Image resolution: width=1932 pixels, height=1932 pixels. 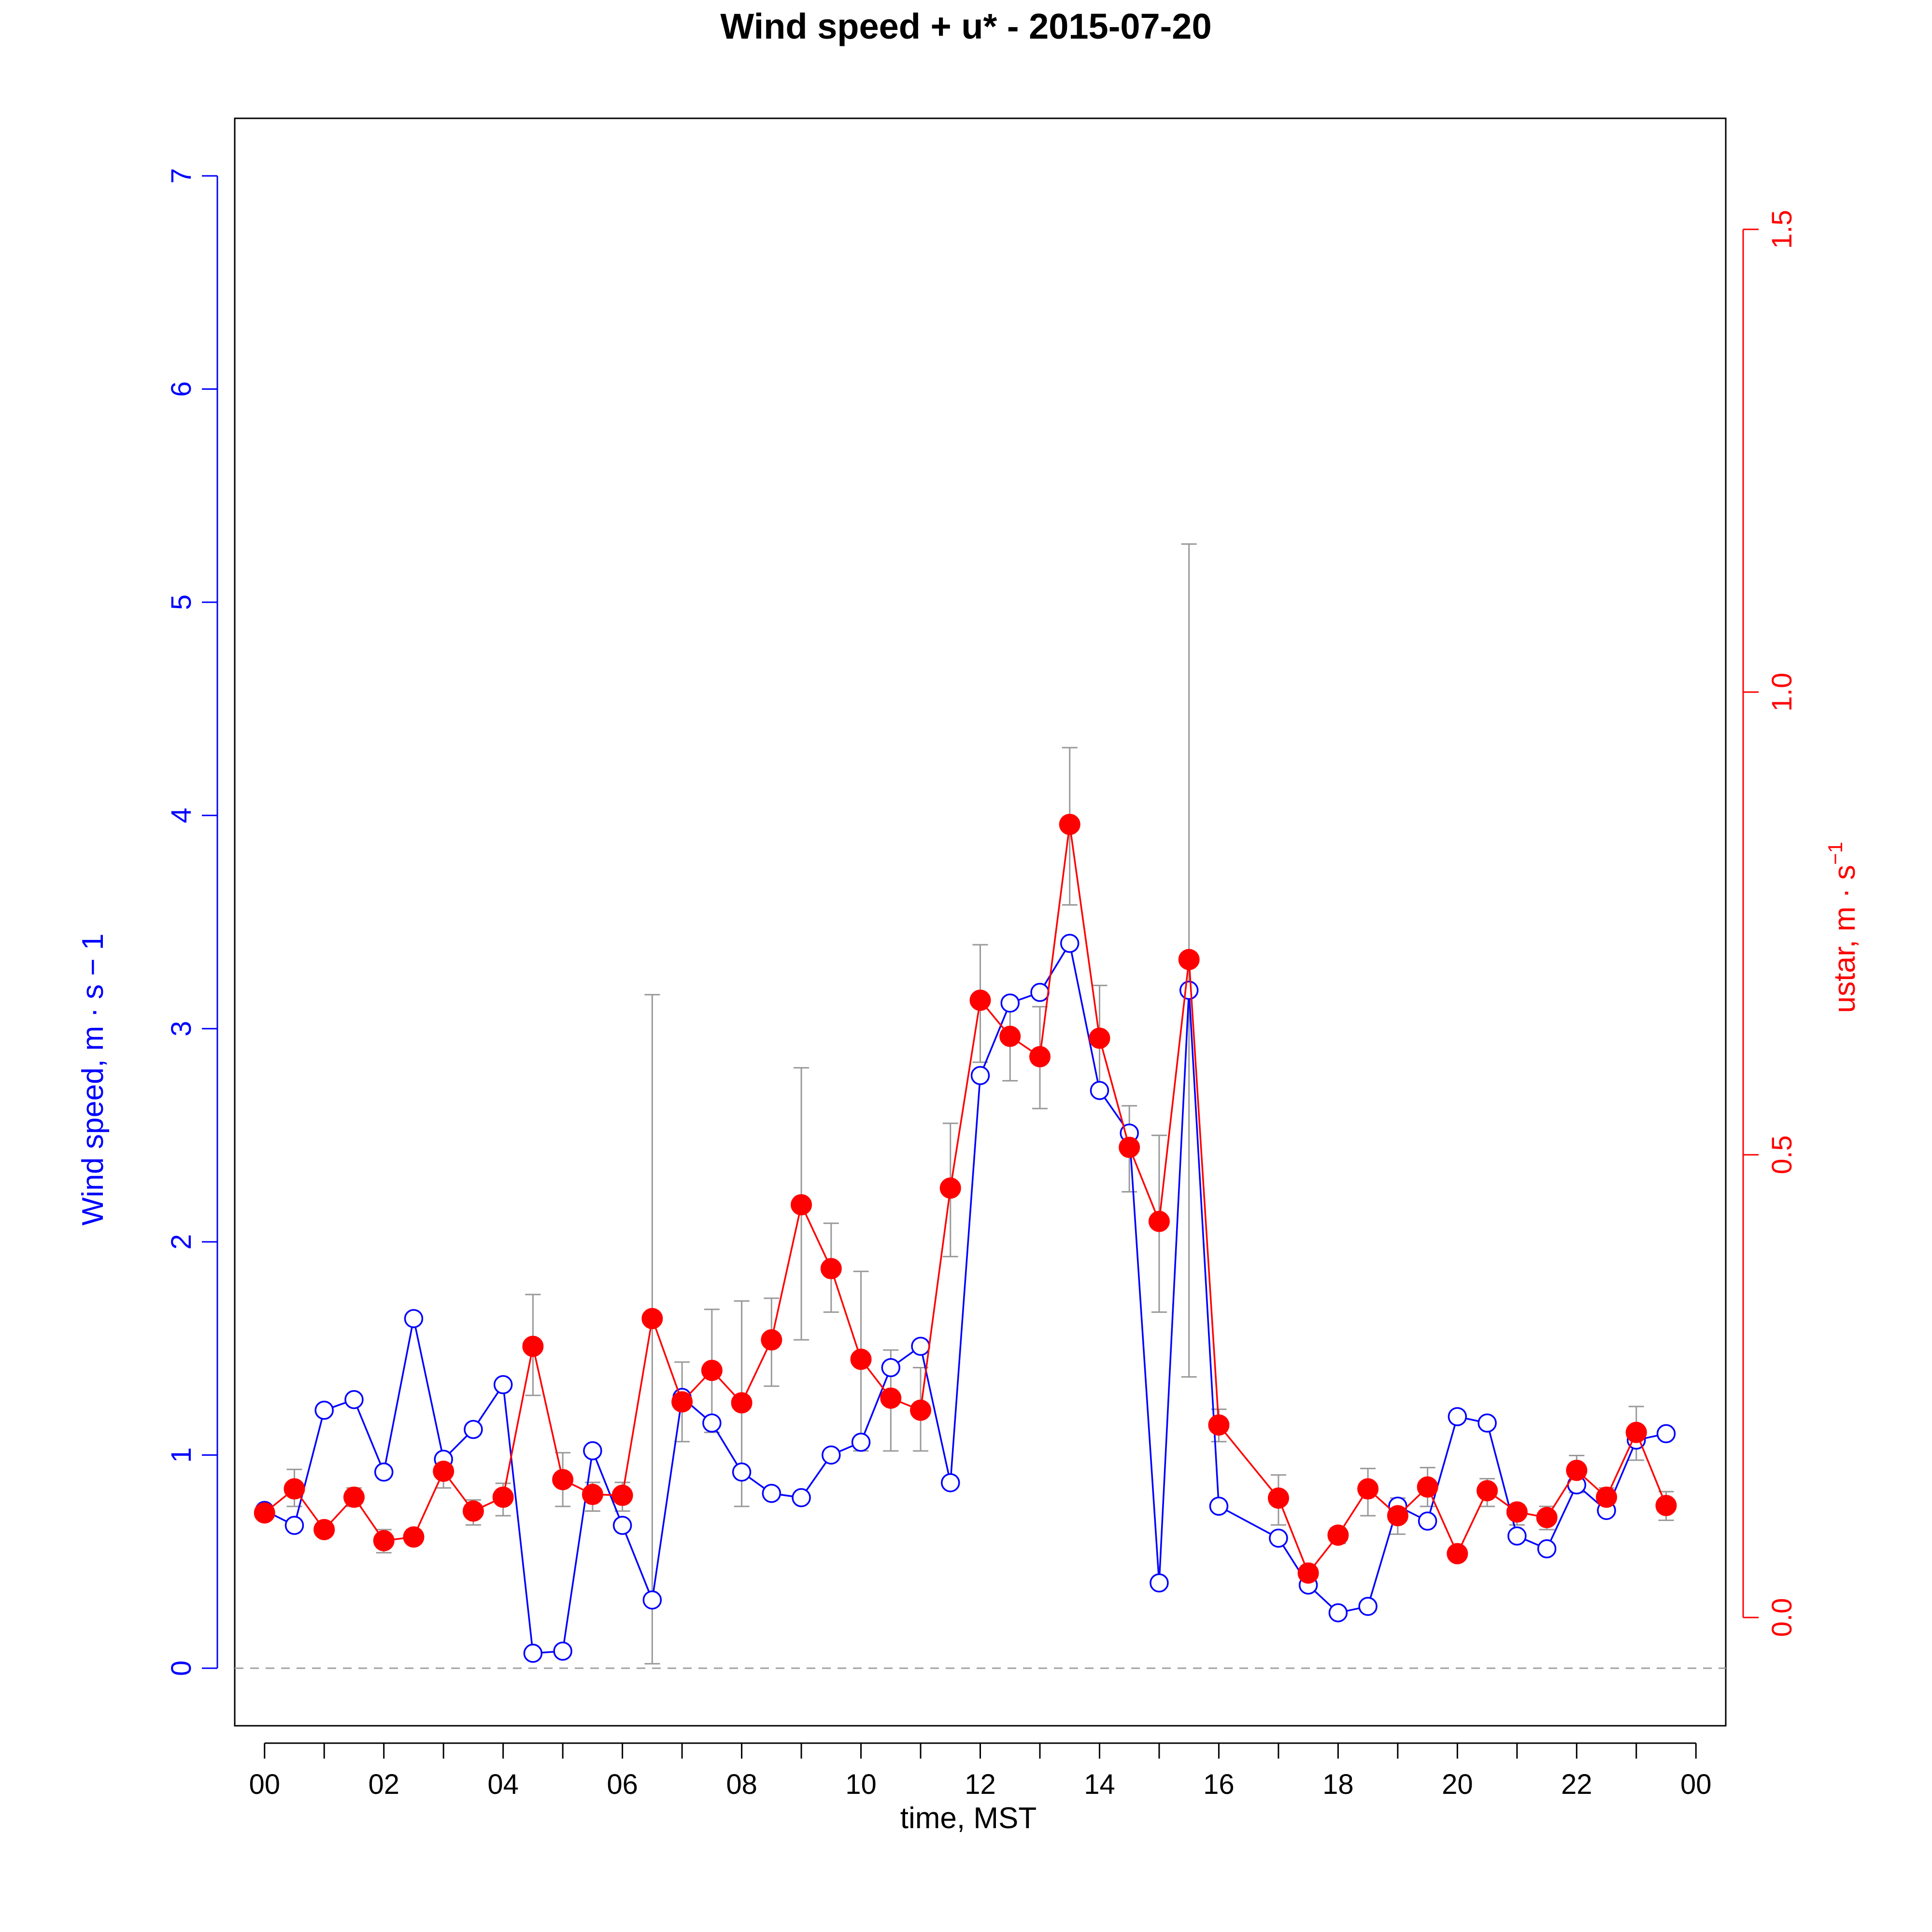 What do you see at coordinates (181, 1242) in the screenshot?
I see `y-left-tick-label: 2` at bounding box center [181, 1242].